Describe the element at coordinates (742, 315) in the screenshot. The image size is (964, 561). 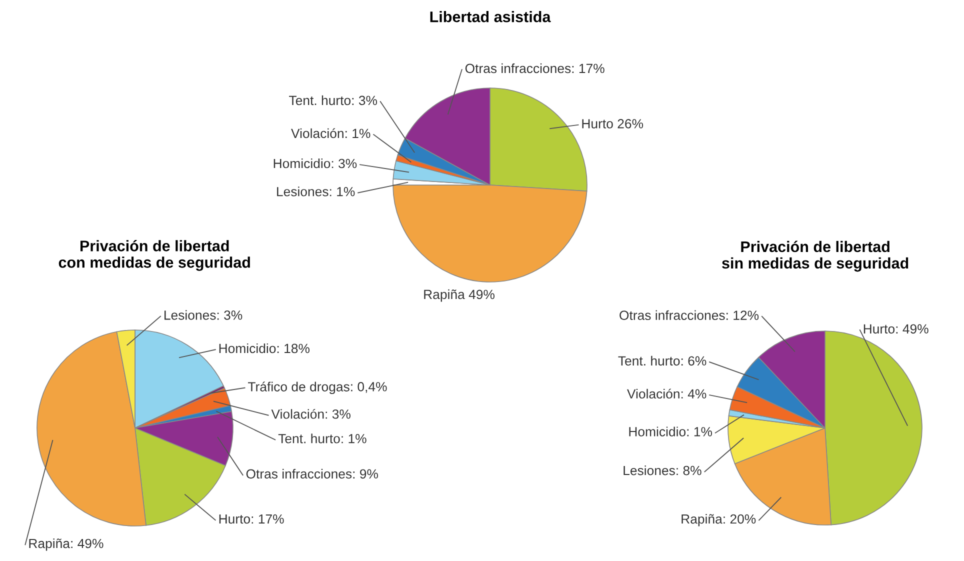
I see `data-label: : 12%` at that location.